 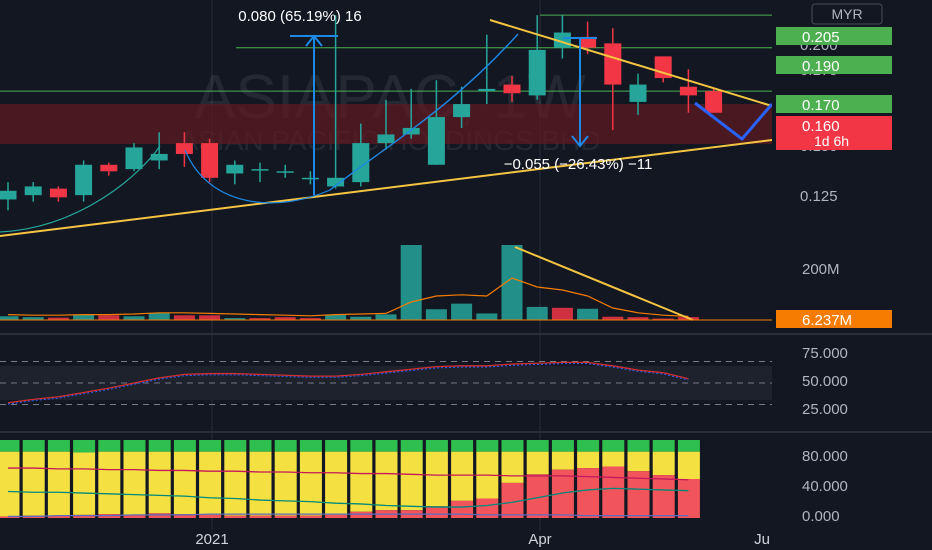 I want to click on osc-tick: 0.000, so click(x=821, y=516).